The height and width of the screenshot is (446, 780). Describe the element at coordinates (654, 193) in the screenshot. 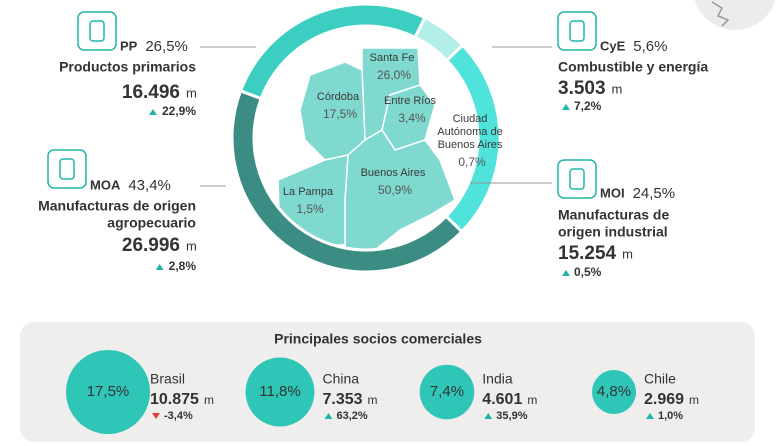

I see `category-share: 24,5%` at that location.